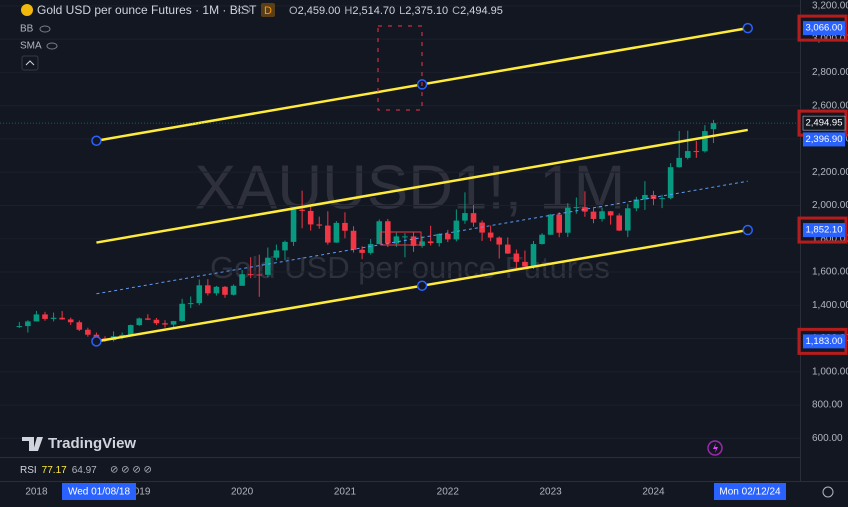 This screenshot has height=507, width=848. What do you see at coordinates (402, 11) in the screenshot?
I see `ohlc-key: L` at bounding box center [402, 11].